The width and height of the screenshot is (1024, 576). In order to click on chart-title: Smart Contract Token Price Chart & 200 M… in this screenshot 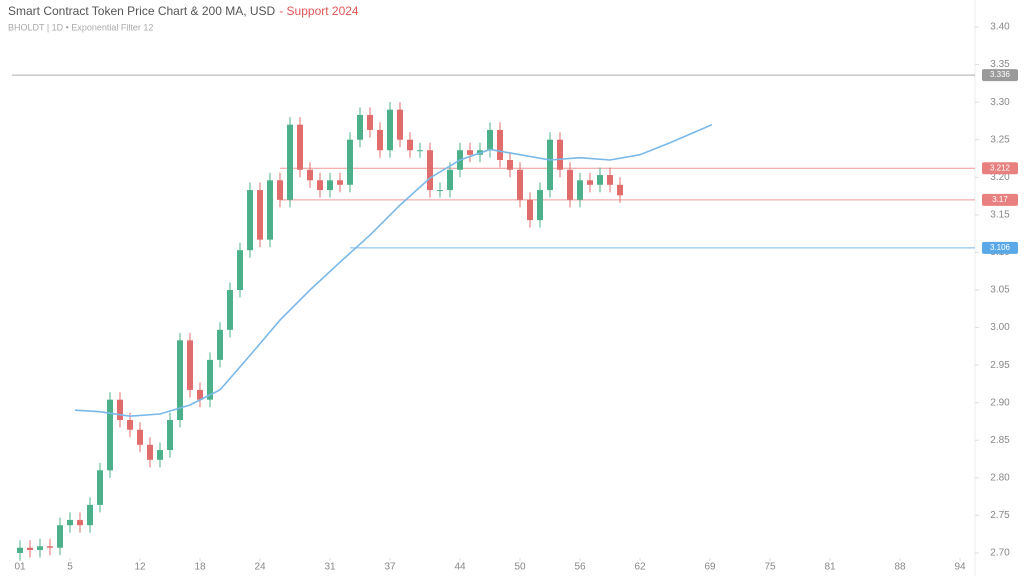, I will do `click(183, 11)`.